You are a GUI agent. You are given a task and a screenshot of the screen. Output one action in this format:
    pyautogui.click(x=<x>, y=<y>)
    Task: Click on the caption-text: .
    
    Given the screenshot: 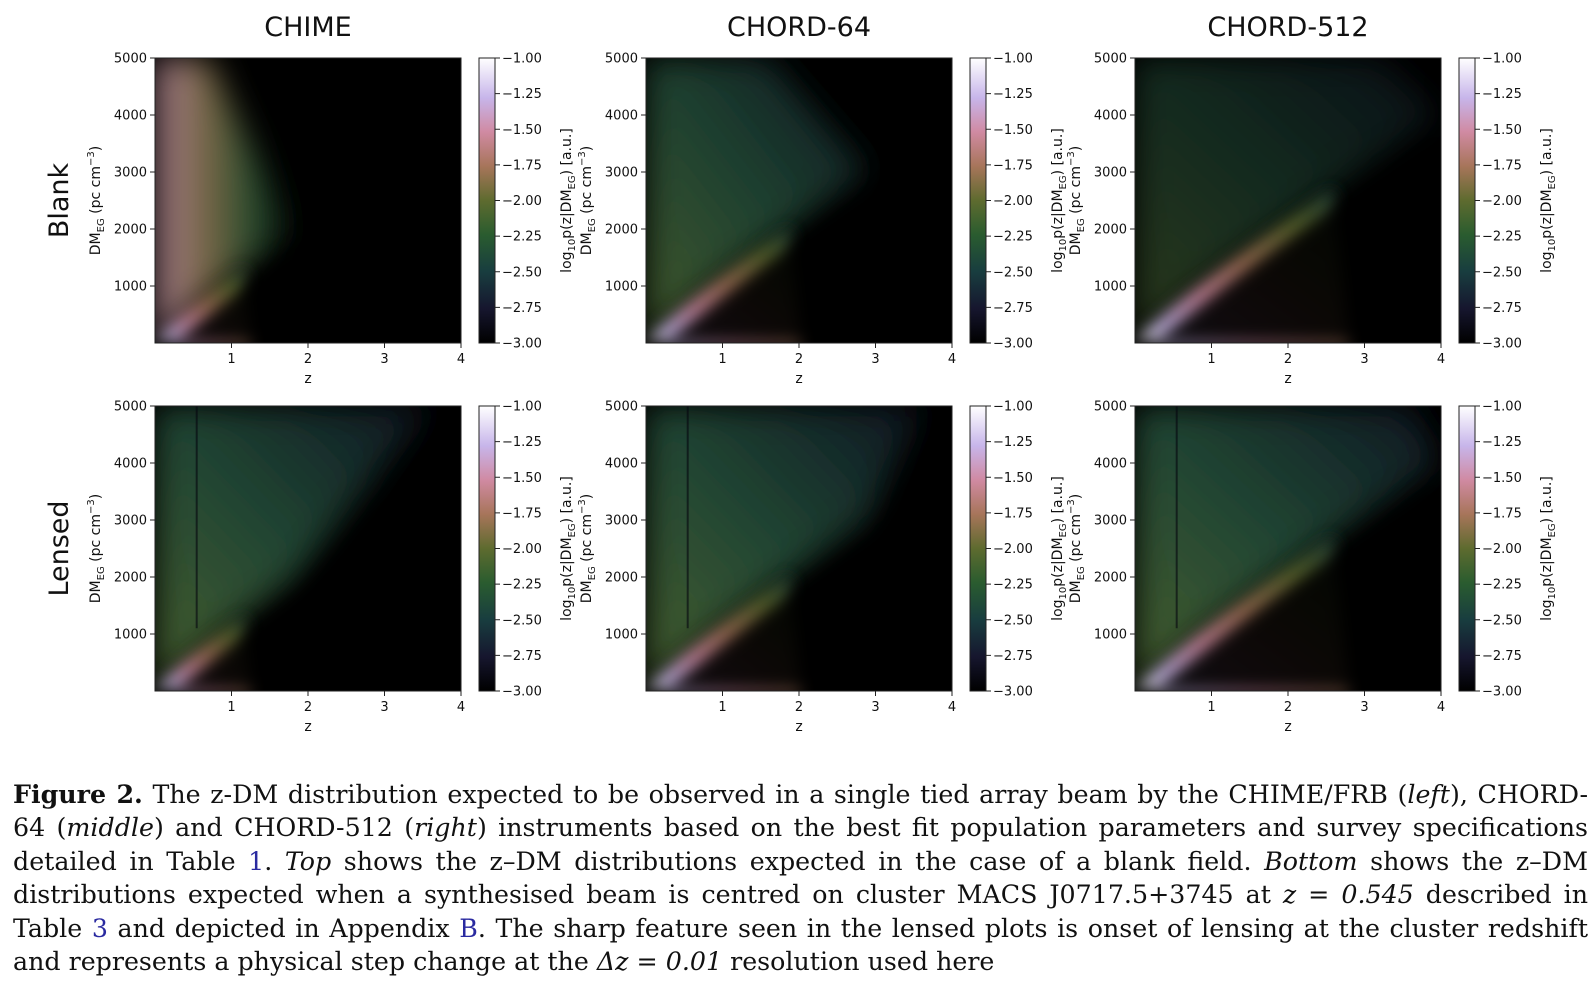 What is the action you would take?
    pyautogui.click(x=274, y=861)
    